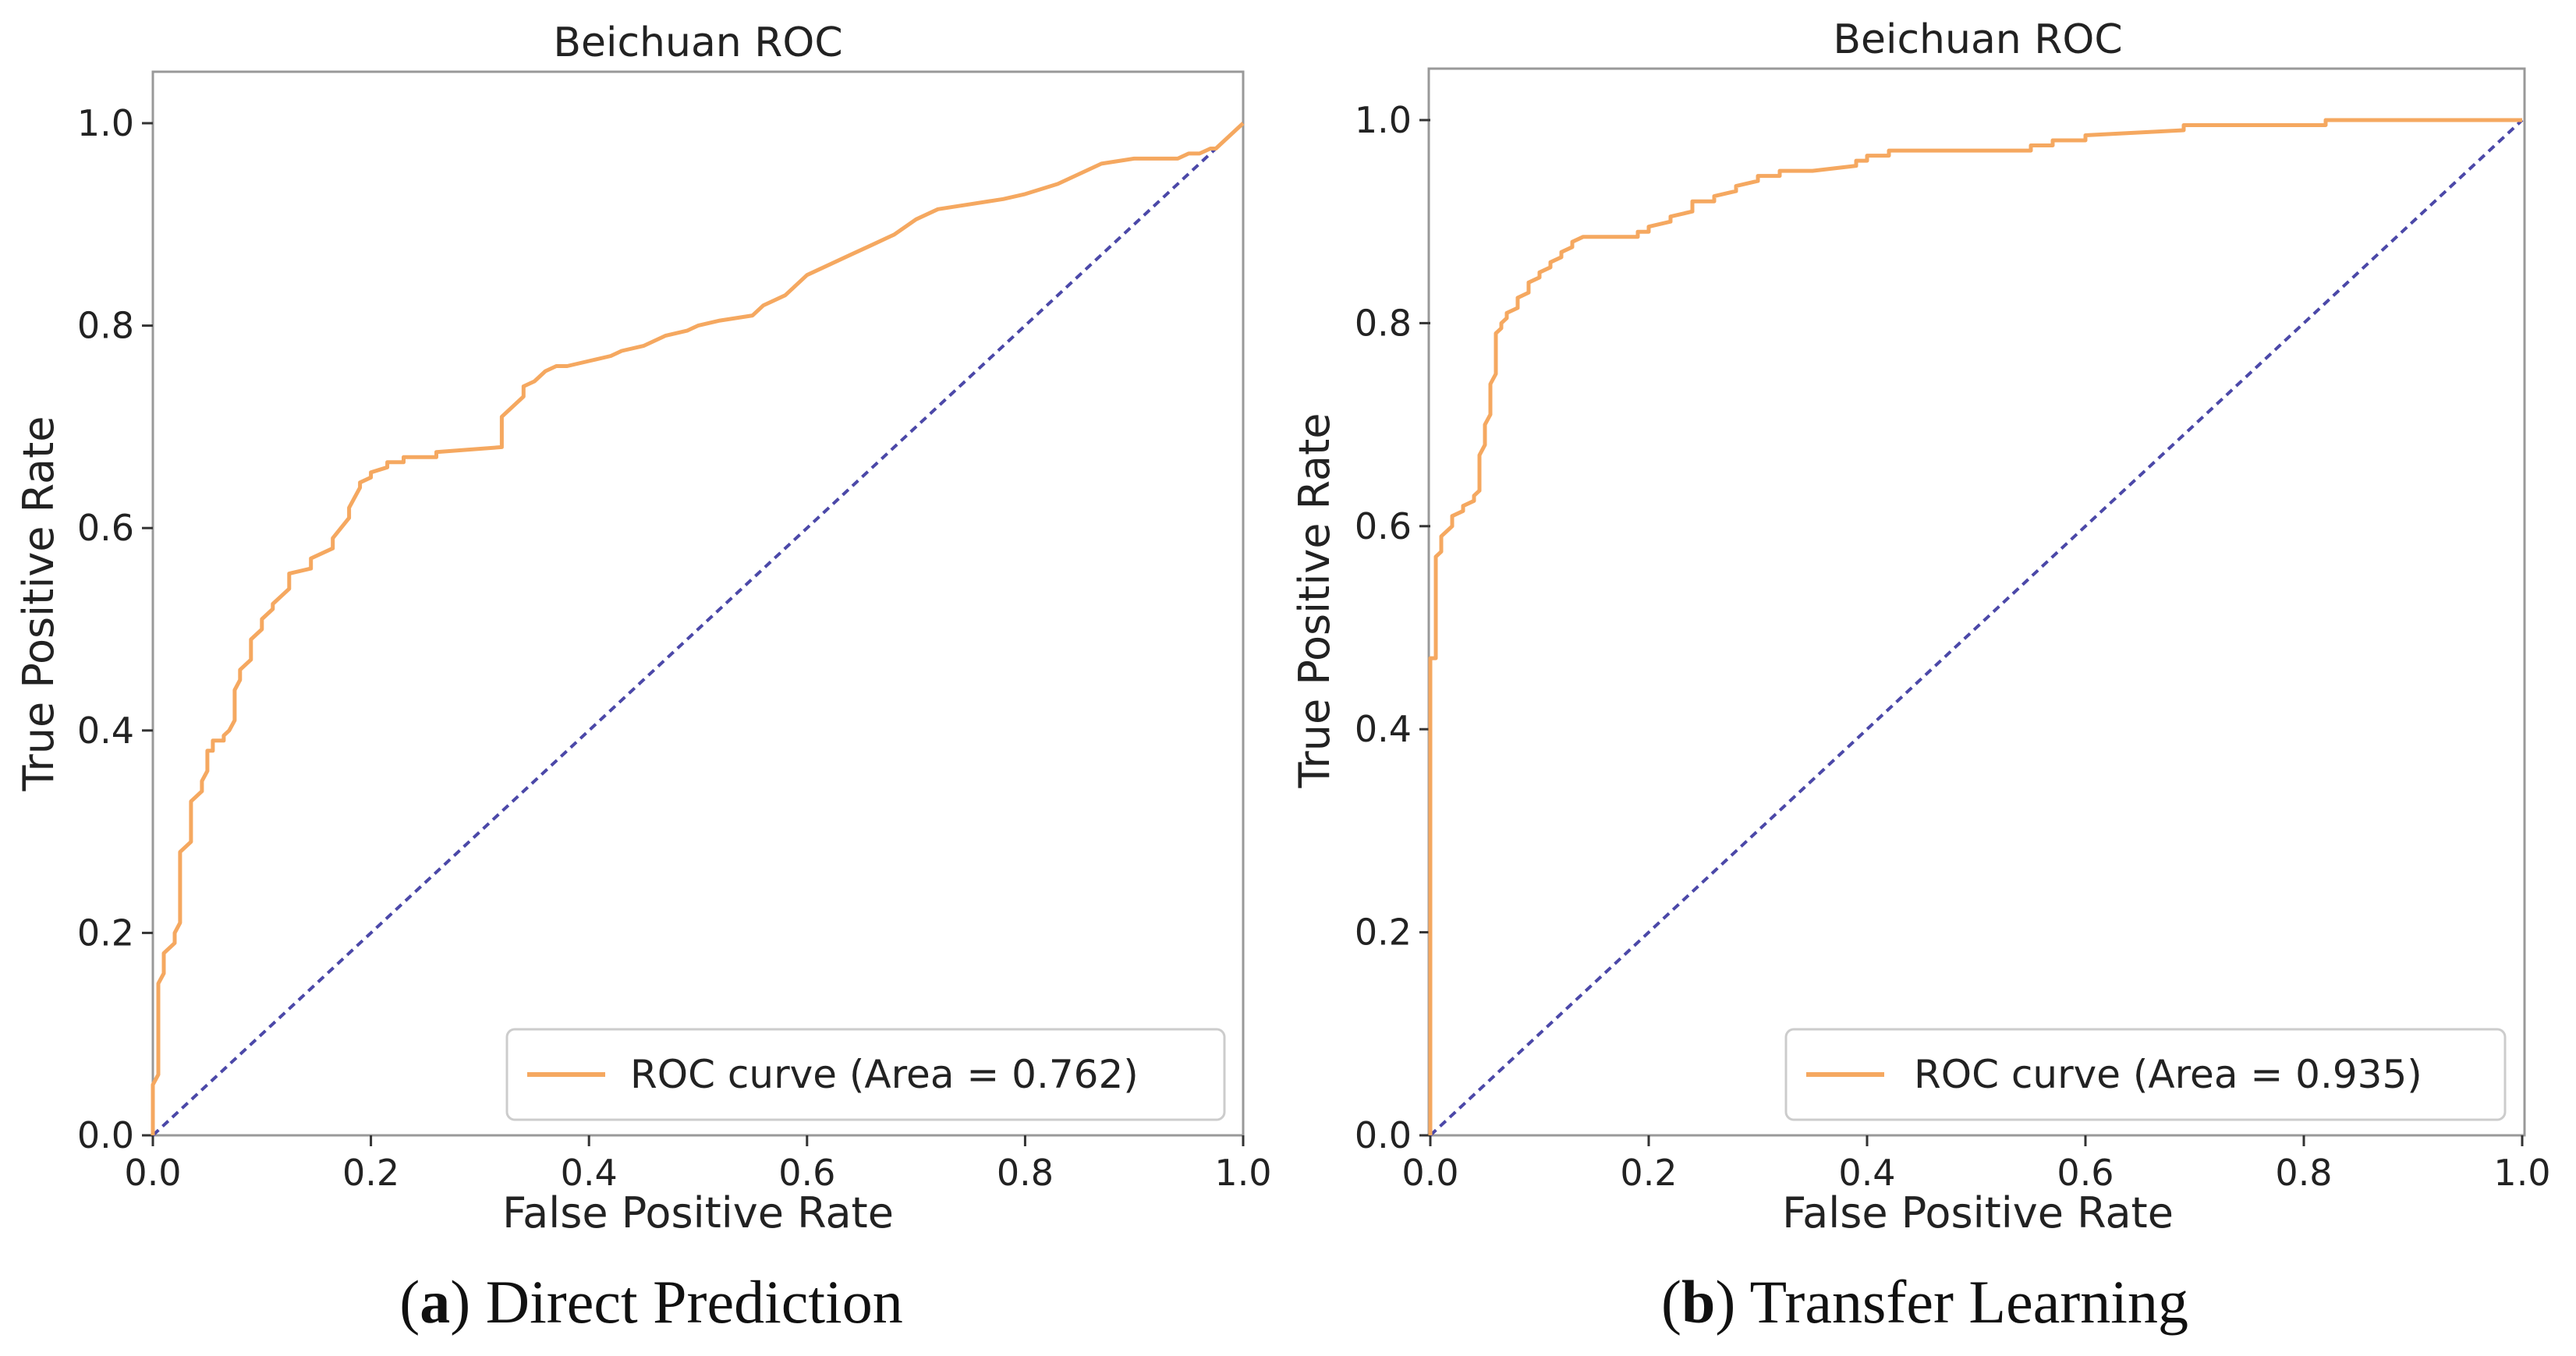 This screenshot has width=2576, height=1356. Describe the element at coordinates (2168, 1074) in the screenshot. I see `chart-b-legend-label: ROC curve (Area = 0.935)` at that location.